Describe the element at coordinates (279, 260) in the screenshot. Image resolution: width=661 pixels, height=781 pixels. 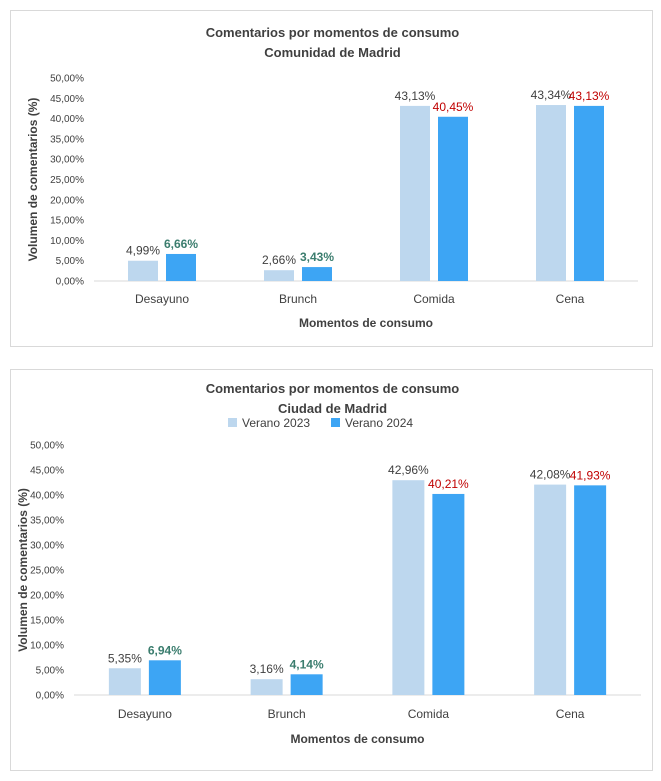
I see `data-label-brunch-series-1: 2,66%` at that location.